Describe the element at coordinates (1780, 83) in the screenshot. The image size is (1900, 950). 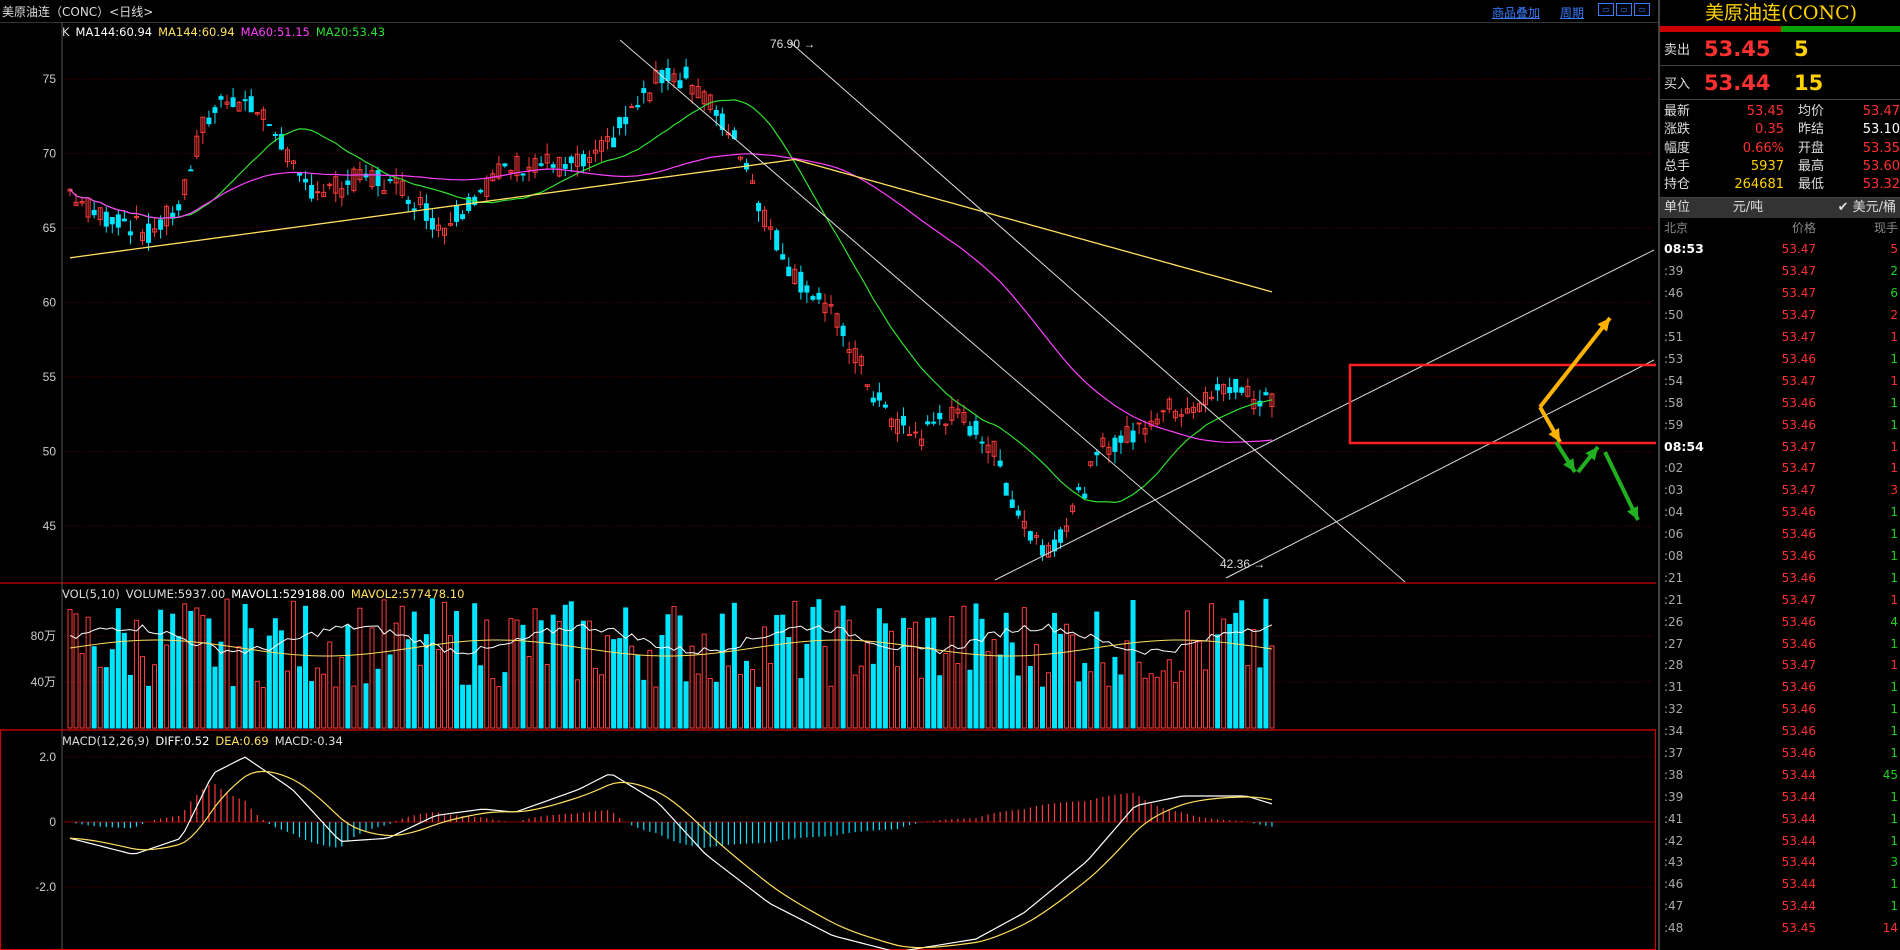
I see `buy-row: 买入 53.44 15` at that location.